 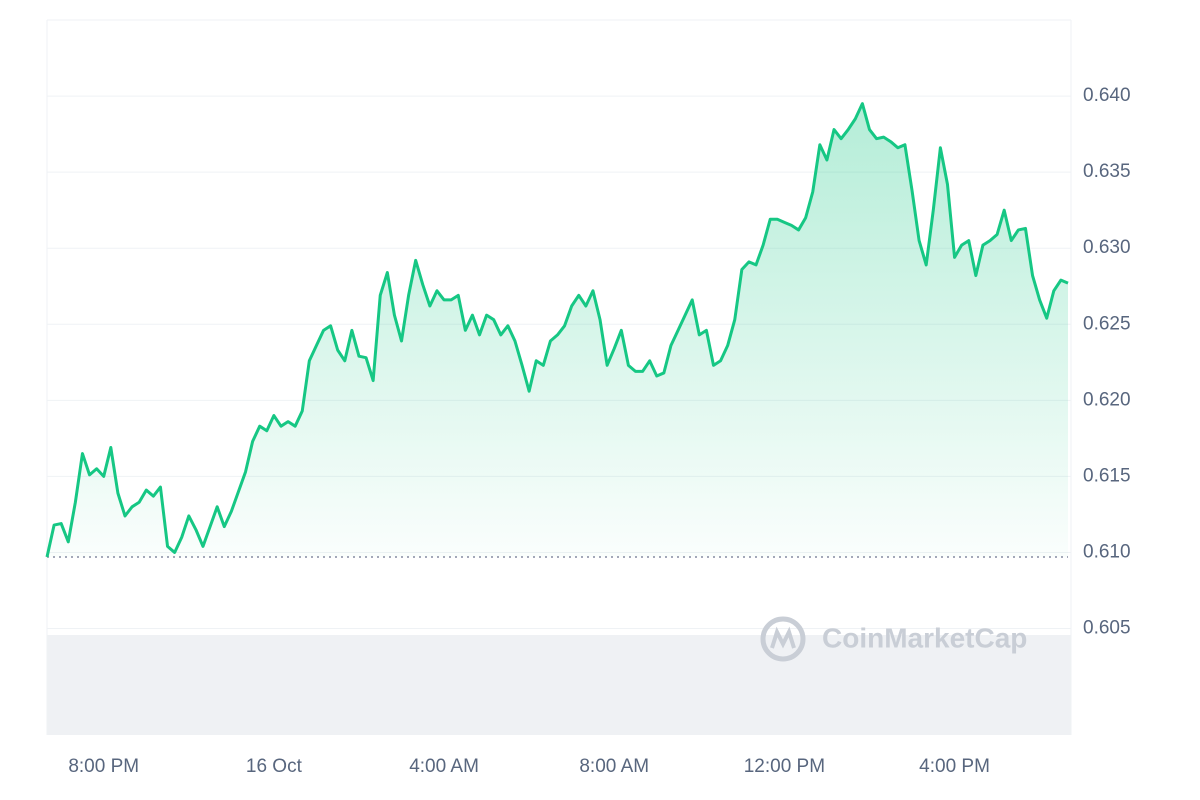 What do you see at coordinates (274, 766) in the screenshot?
I see `x-tick-label: 16 Oct` at bounding box center [274, 766].